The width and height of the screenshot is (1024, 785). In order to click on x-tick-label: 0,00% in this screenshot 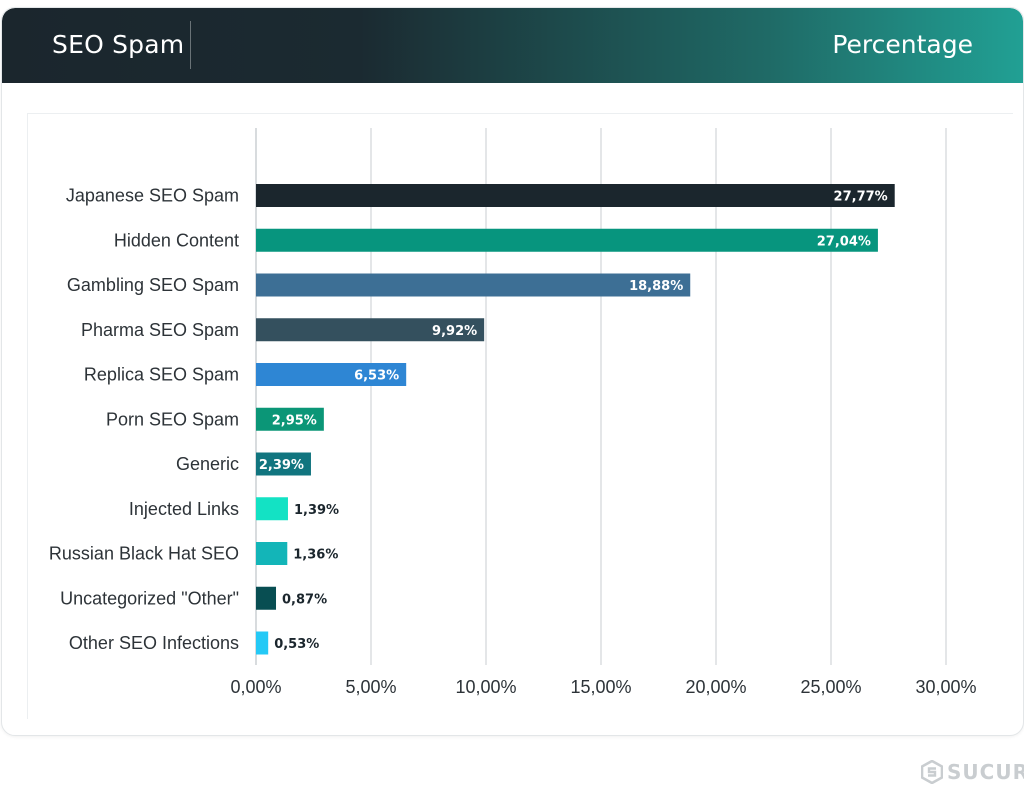, I will do `click(255, 687)`.